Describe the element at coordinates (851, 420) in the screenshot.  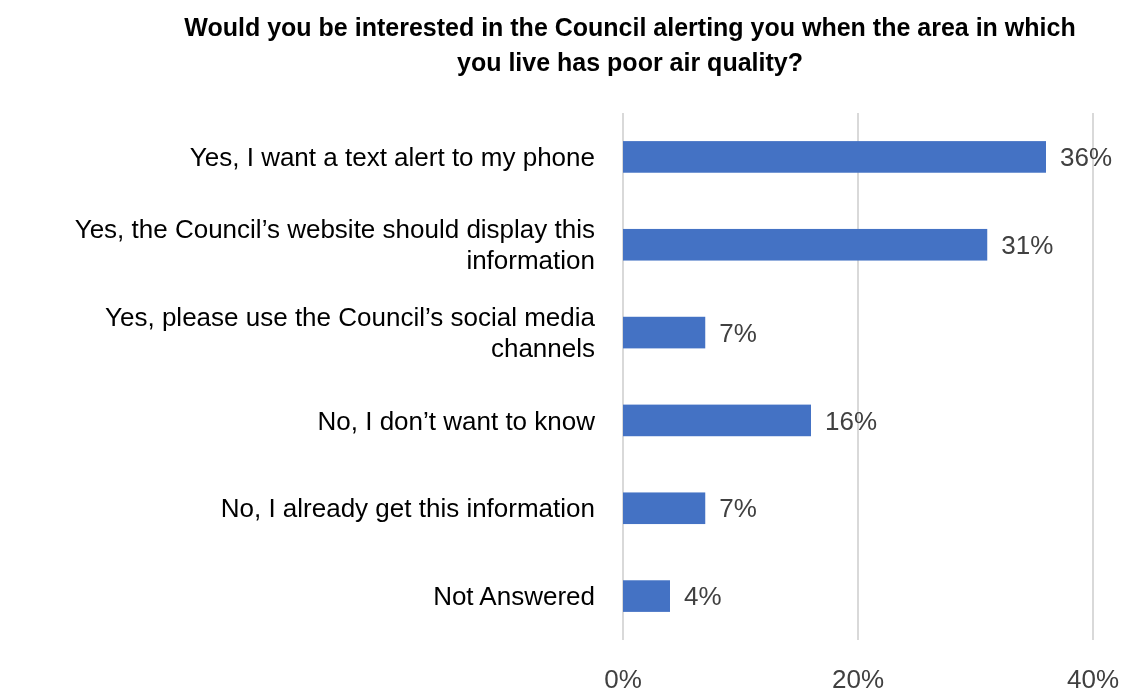
I see `data-label: 16%` at that location.